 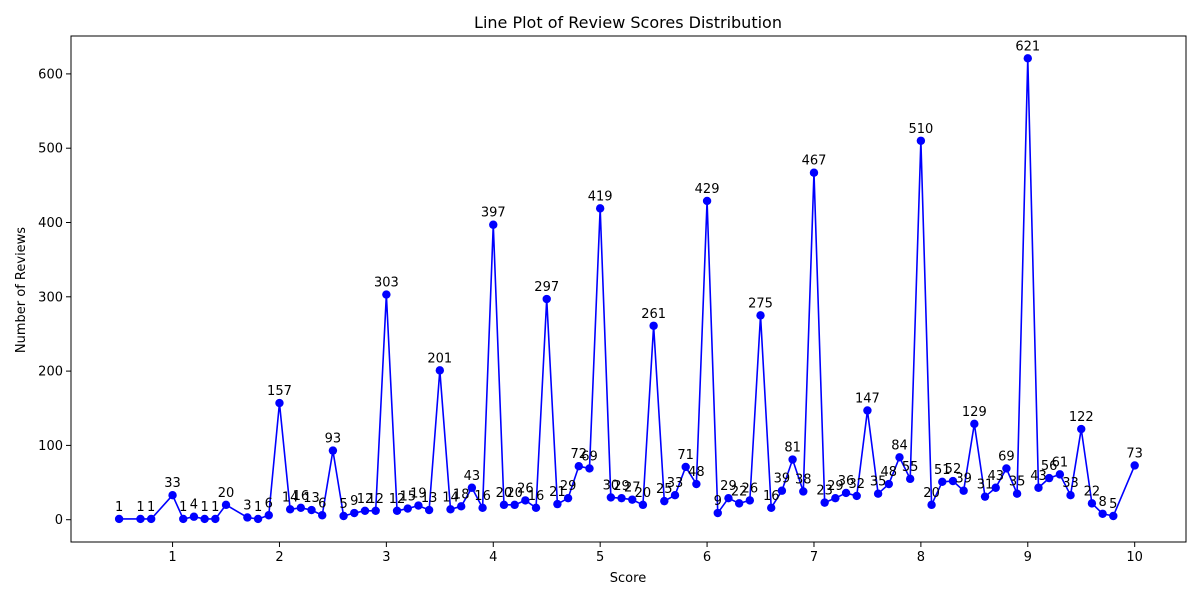 What do you see at coordinates (718, 501) in the screenshot?
I see `data-label: 9` at bounding box center [718, 501].